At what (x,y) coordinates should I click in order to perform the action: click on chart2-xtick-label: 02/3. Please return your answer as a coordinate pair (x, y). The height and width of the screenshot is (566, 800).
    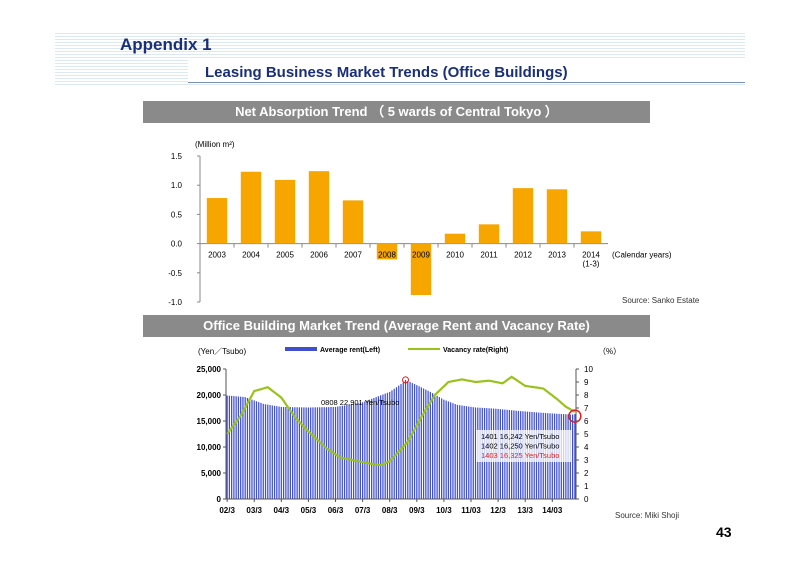
    Looking at the image, I should click on (227, 510).